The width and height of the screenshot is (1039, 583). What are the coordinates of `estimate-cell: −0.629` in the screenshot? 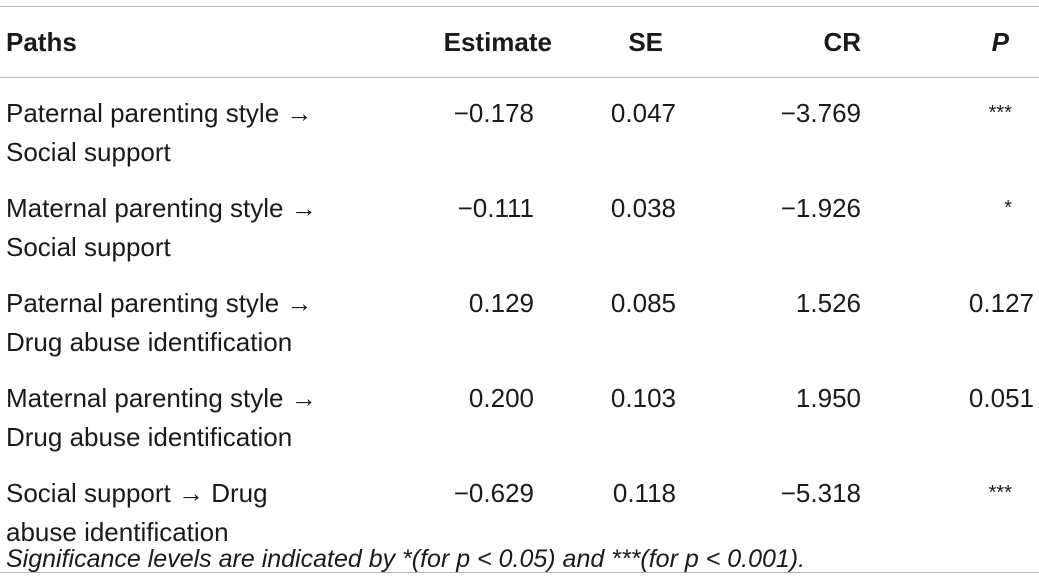 It's located at (493, 493).